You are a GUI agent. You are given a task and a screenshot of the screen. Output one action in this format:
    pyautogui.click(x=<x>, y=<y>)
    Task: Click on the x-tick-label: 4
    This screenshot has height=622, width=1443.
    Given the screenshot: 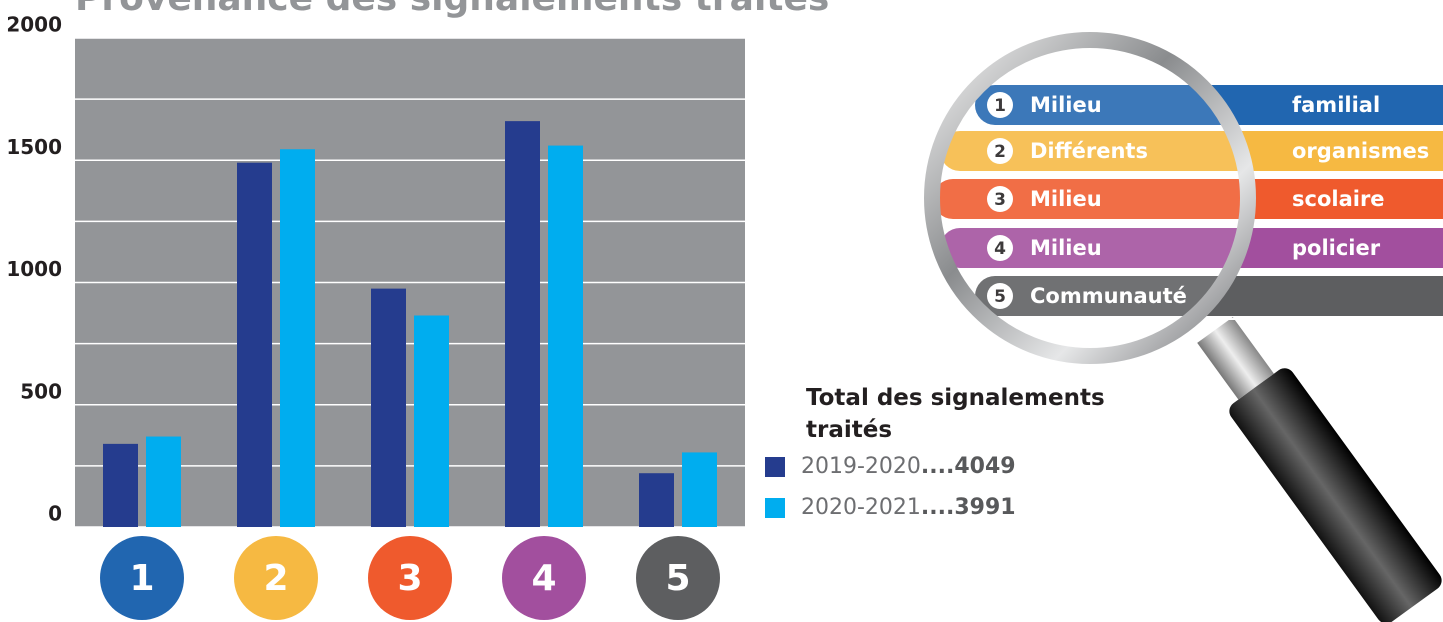 What is the action you would take?
    pyautogui.click(x=543, y=578)
    